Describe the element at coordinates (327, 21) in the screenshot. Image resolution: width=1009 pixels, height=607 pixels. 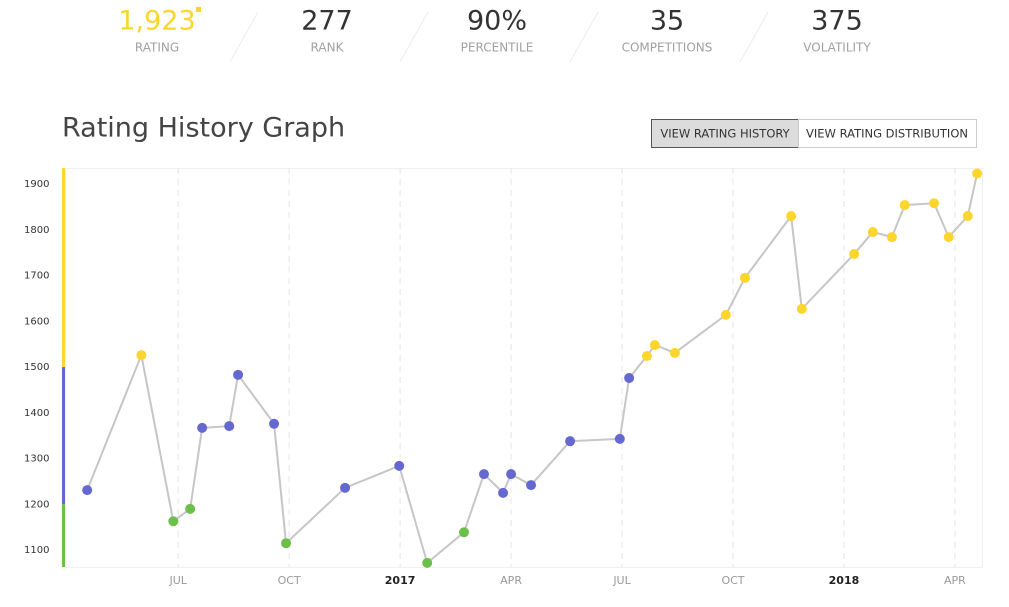
I see `stat-value: 277` at that location.